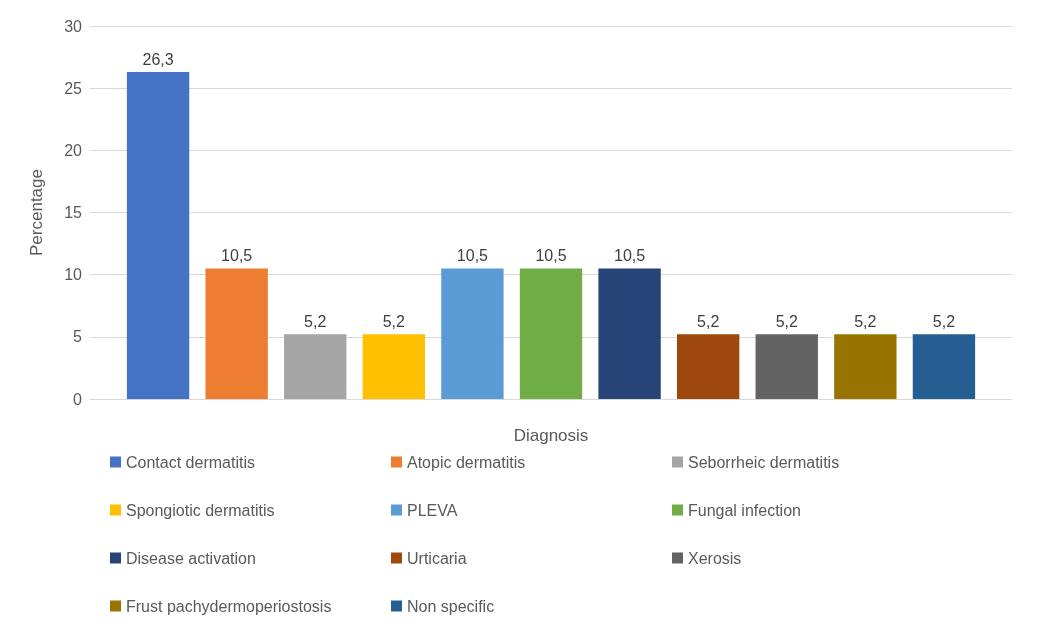 The width and height of the screenshot is (1052, 632). What do you see at coordinates (764, 462) in the screenshot?
I see `legend-label: Seborrheic dermatitis` at bounding box center [764, 462].